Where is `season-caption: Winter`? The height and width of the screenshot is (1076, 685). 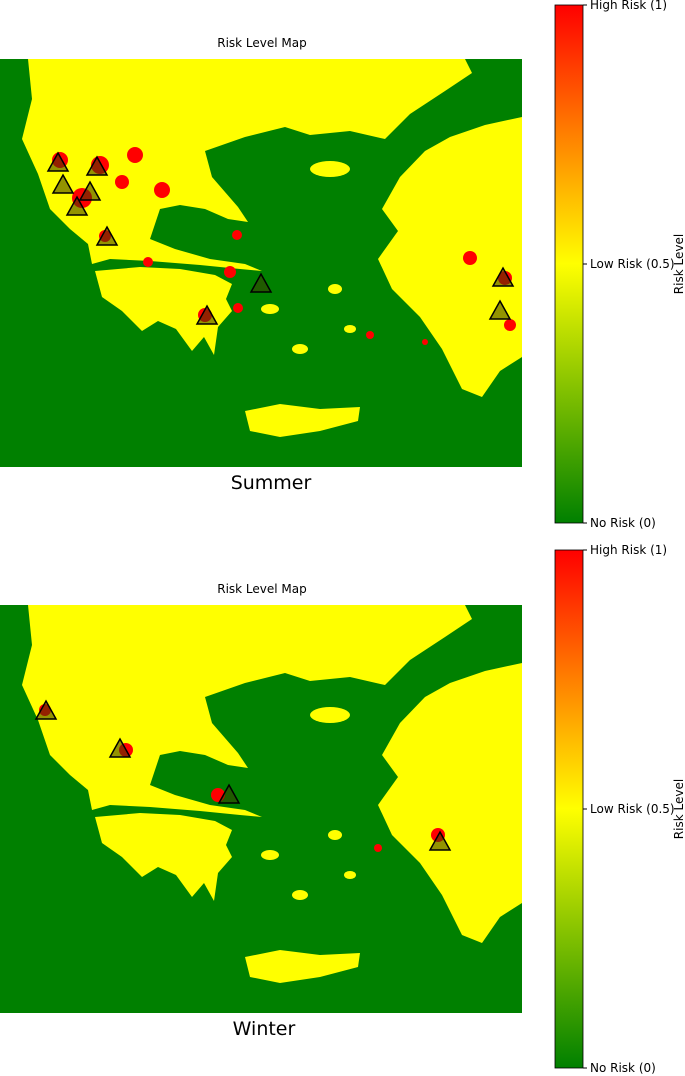
season-caption: Winter is located at coordinates (264, 1029).